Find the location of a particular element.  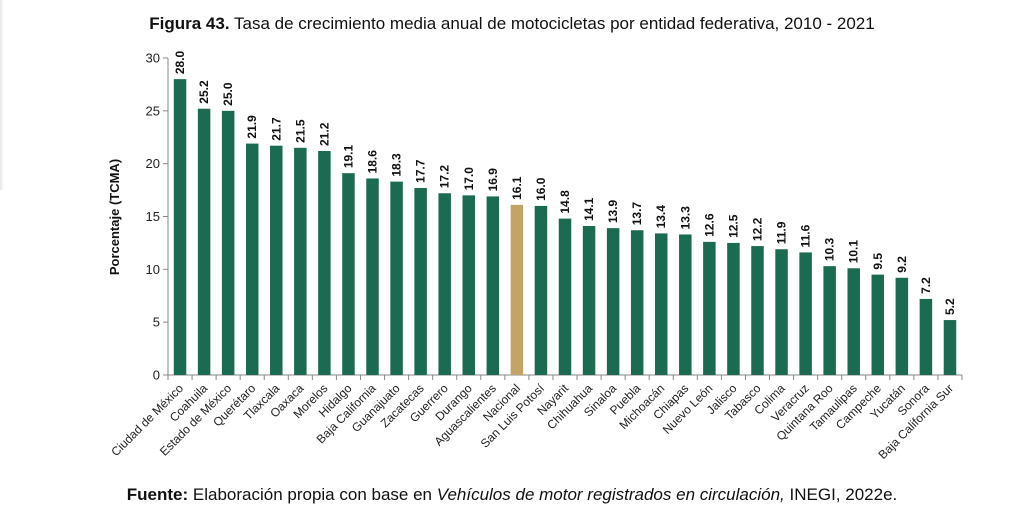

bar-value-label: 16.1 is located at coordinates (517, 188).